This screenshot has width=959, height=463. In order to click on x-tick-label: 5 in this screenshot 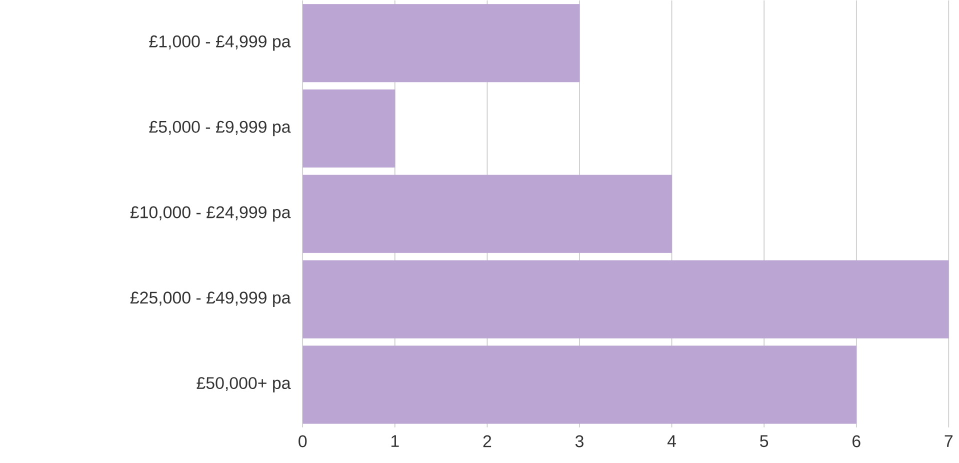, I will do `click(764, 441)`.